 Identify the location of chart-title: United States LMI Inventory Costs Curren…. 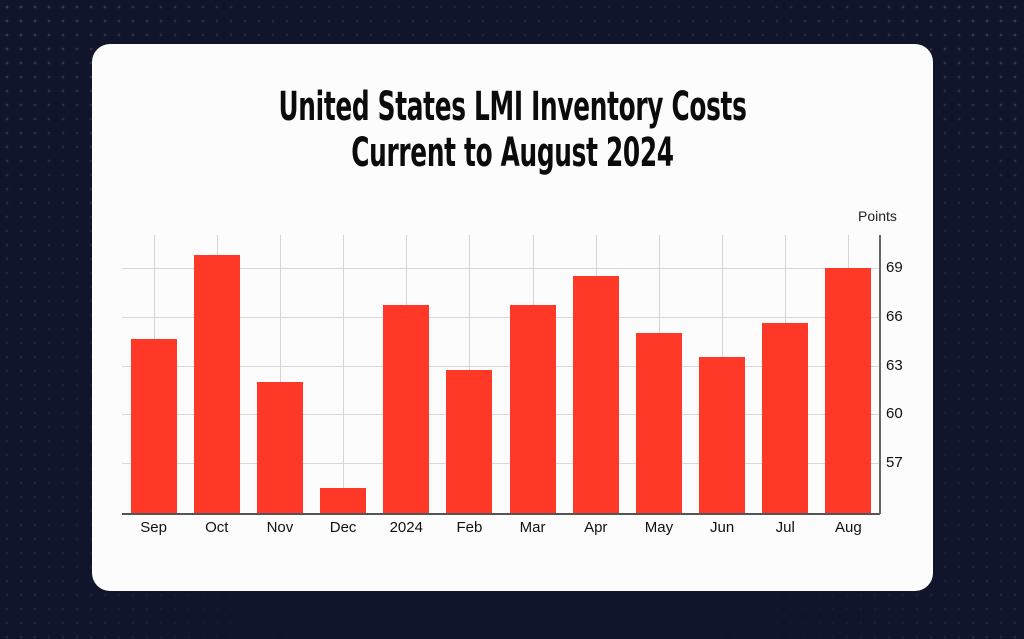
(512, 130).